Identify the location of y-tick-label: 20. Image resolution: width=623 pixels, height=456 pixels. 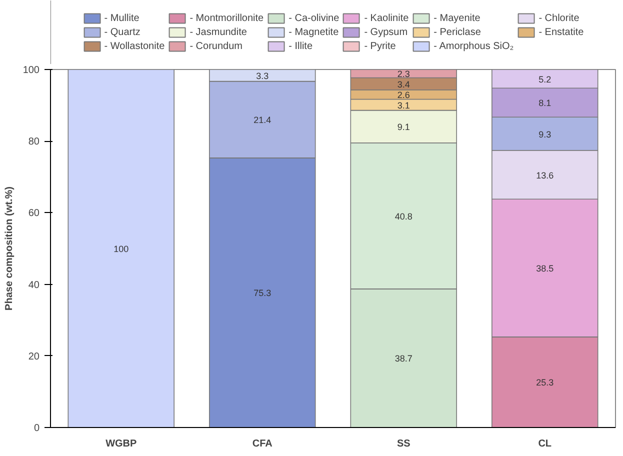
(34, 356).